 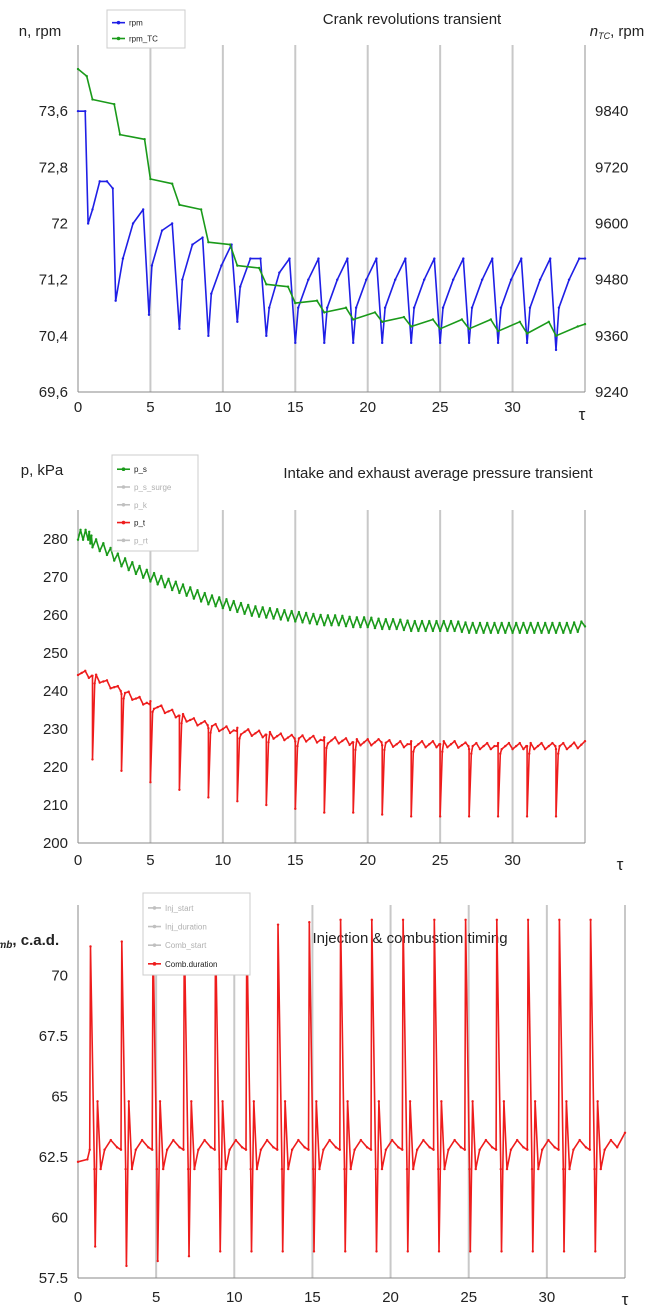 I want to click on y-tick-label: 72,8, so click(x=53, y=167).